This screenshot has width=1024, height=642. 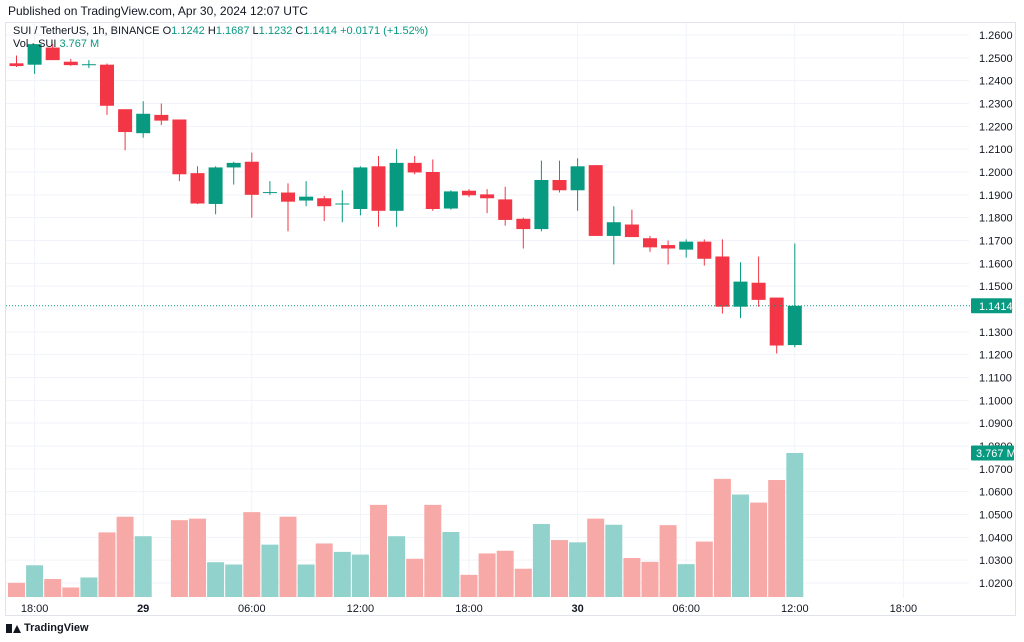 I want to click on volume-legend: Vol · SUI 3.767 M, so click(x=56, y=44).